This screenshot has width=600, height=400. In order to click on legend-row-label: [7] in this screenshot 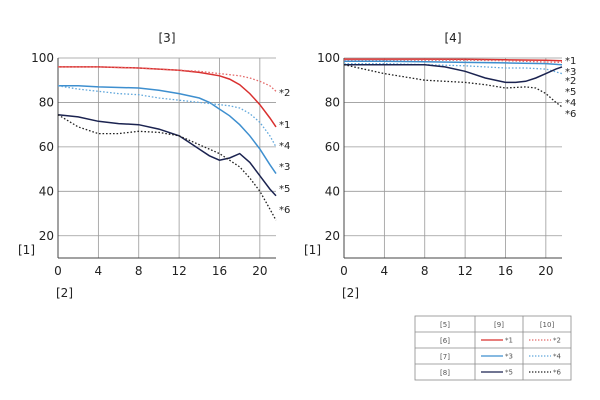, I will do `click(445, 357)`.